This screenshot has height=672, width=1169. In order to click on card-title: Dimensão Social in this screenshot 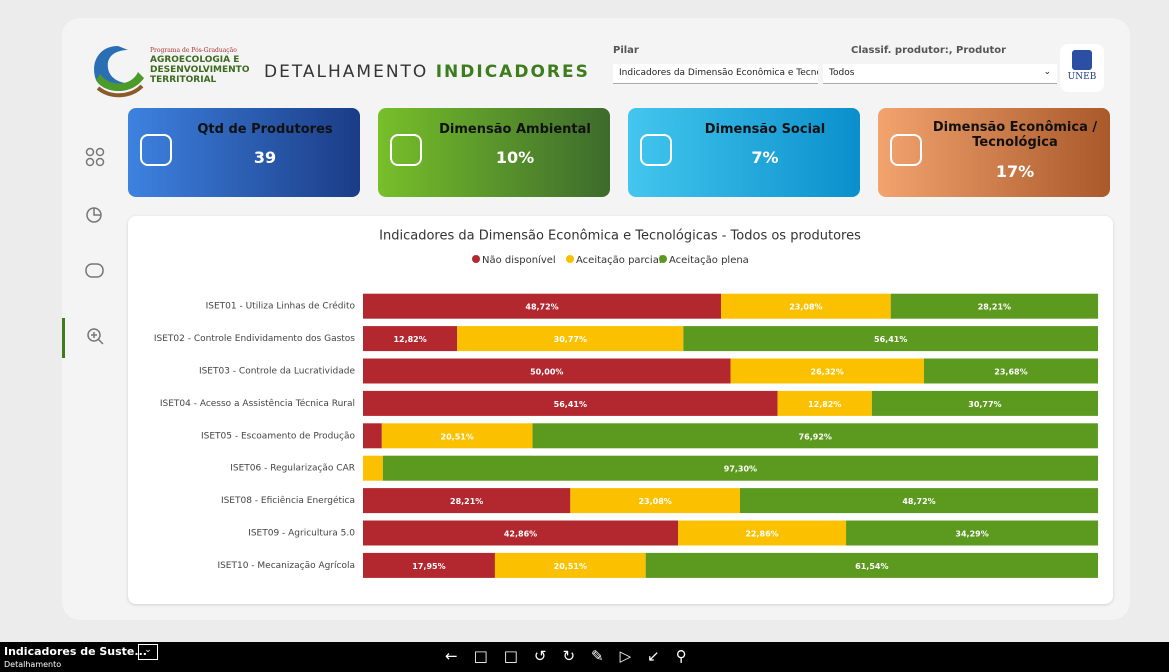, I will do `click(765, 129)`.